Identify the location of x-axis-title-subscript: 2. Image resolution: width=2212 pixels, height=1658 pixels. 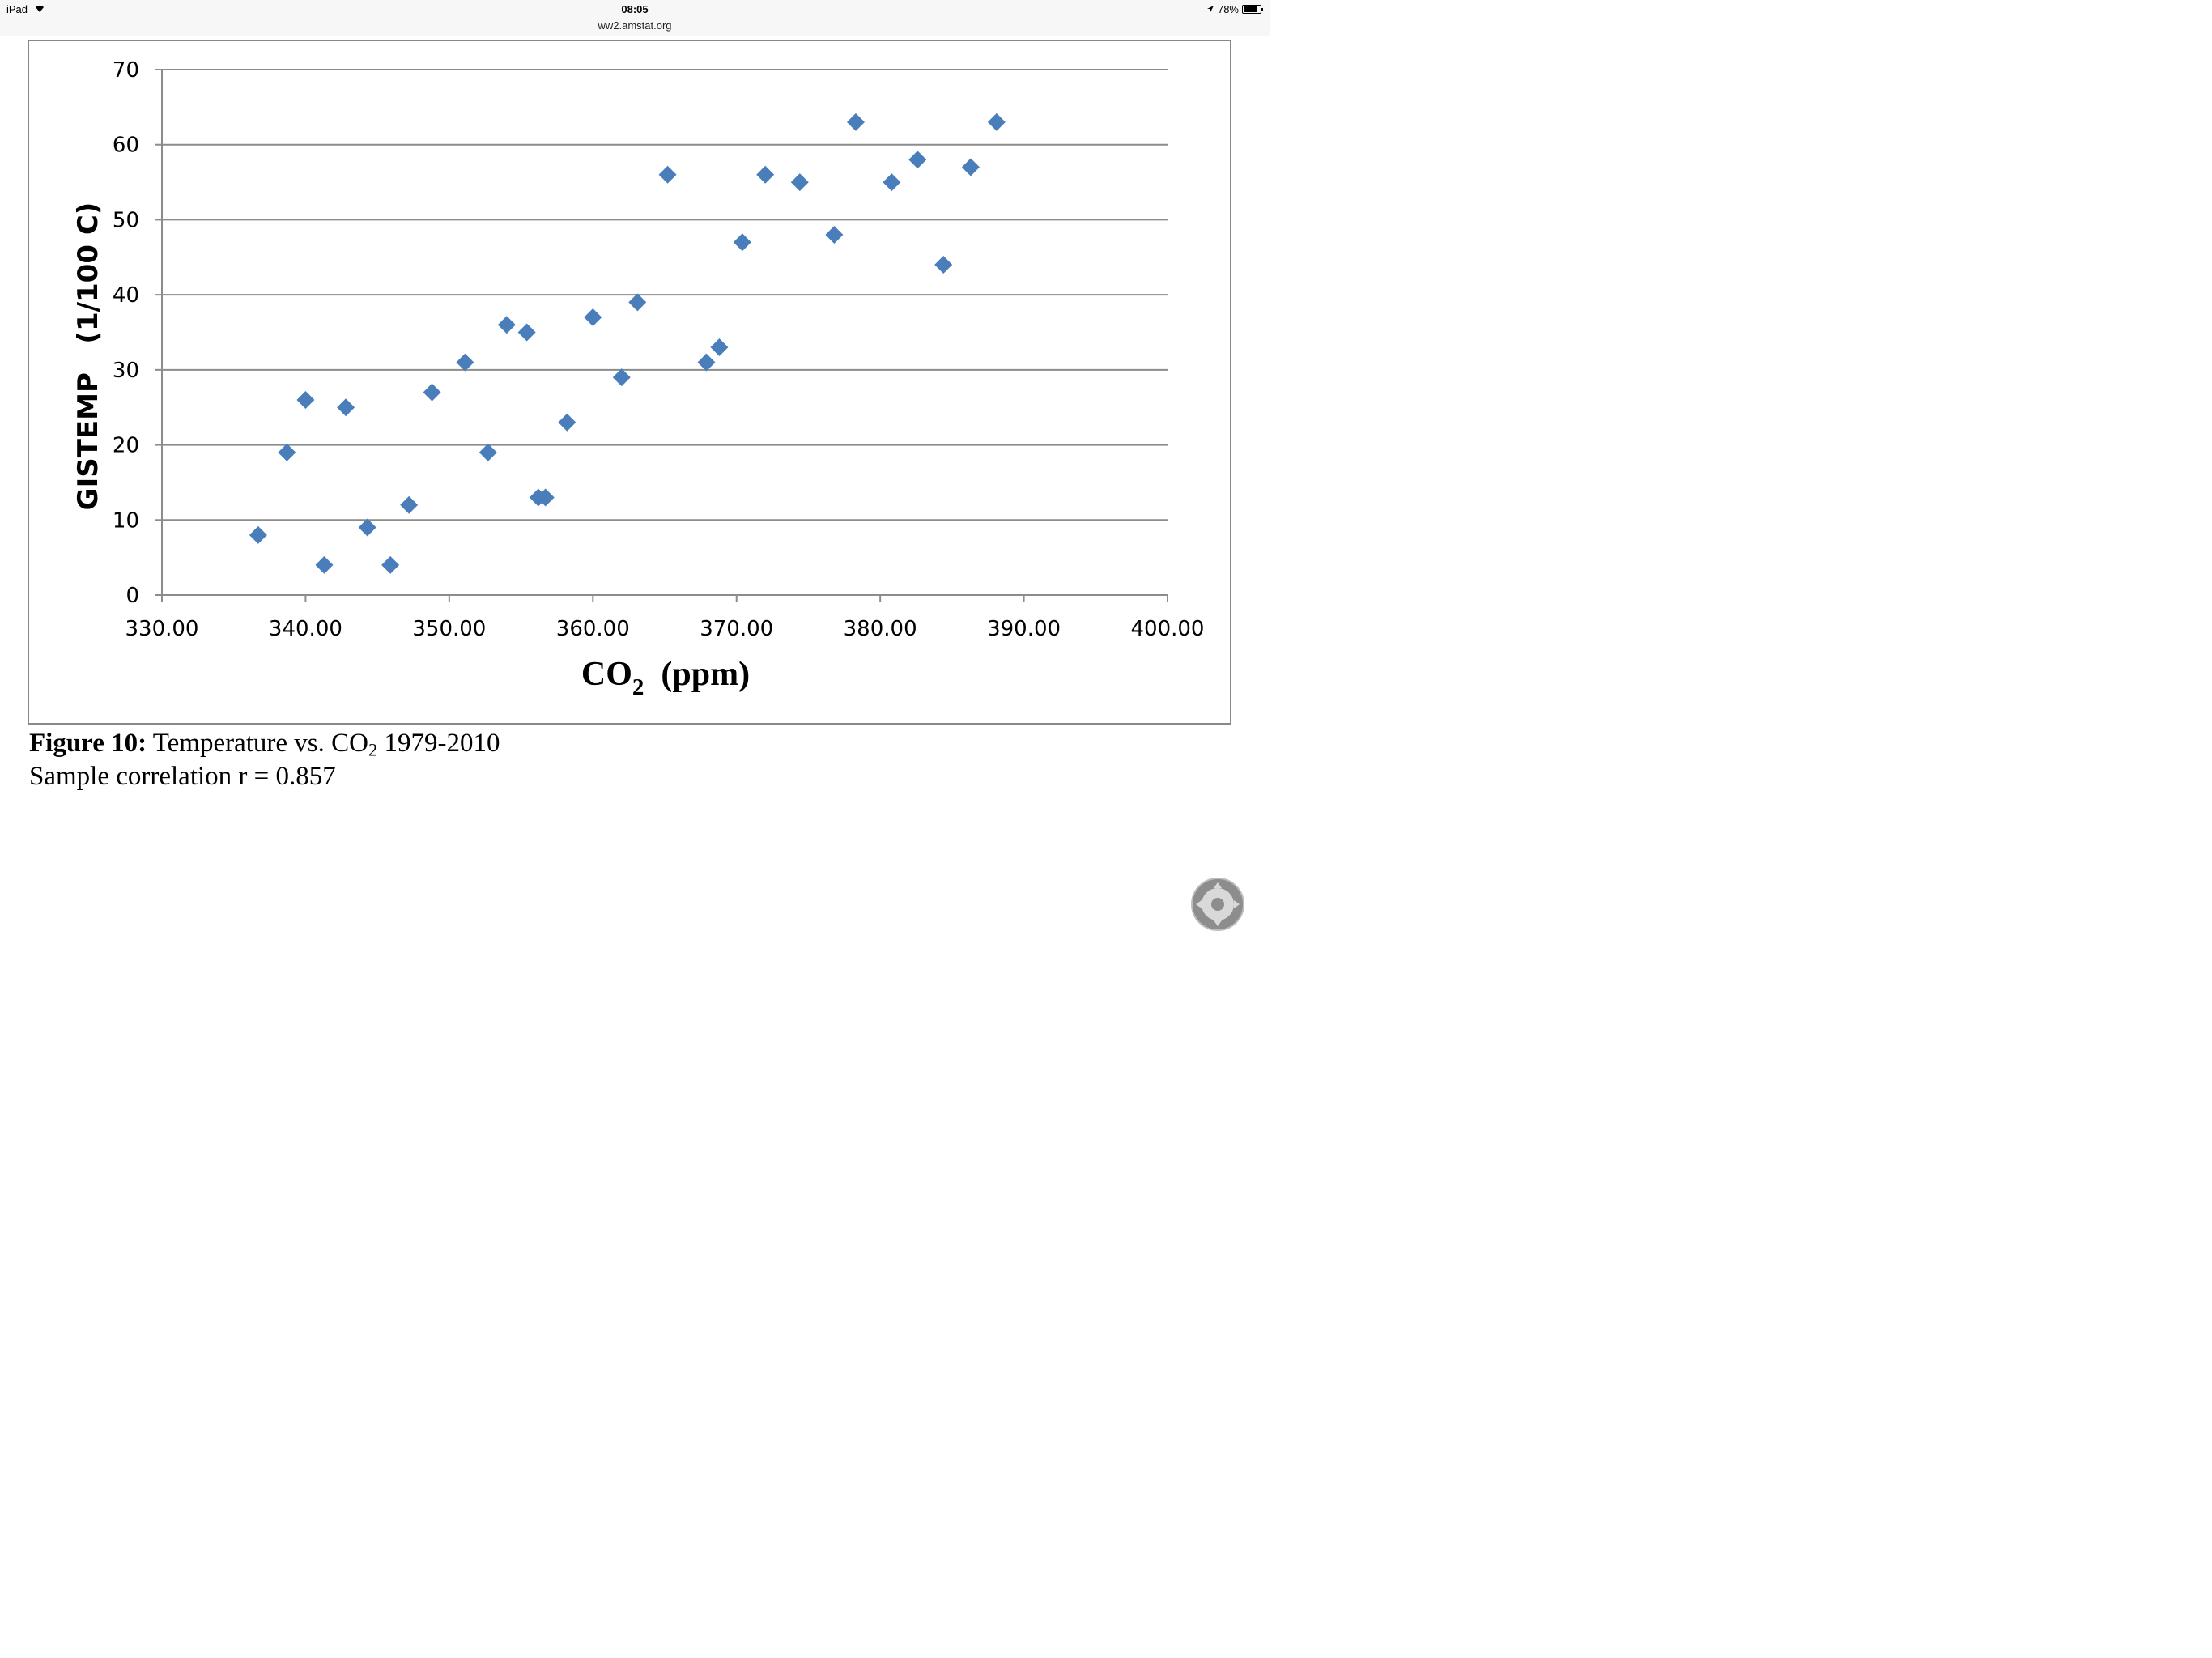
(638, 687).